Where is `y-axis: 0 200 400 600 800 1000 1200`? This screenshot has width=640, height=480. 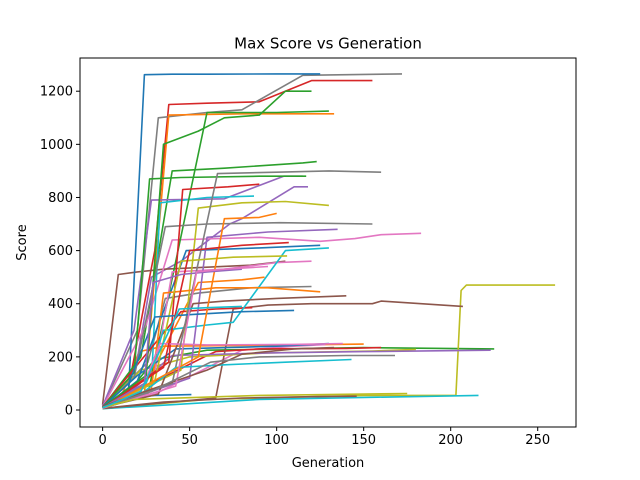
y-axis: 0 200 400 600 800 1000 1200 is located at coordinates (60, 251).